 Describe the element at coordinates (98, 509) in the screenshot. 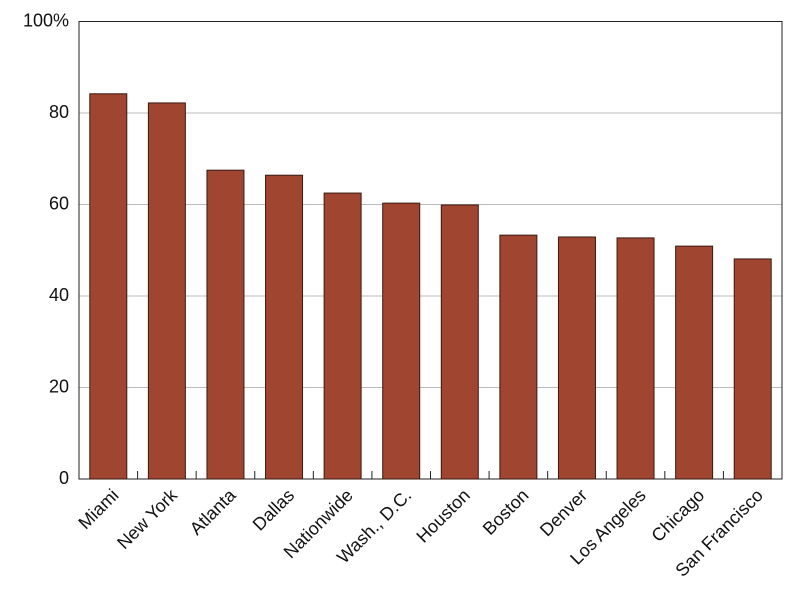

I see `x-tick-label: Miami` at that location.